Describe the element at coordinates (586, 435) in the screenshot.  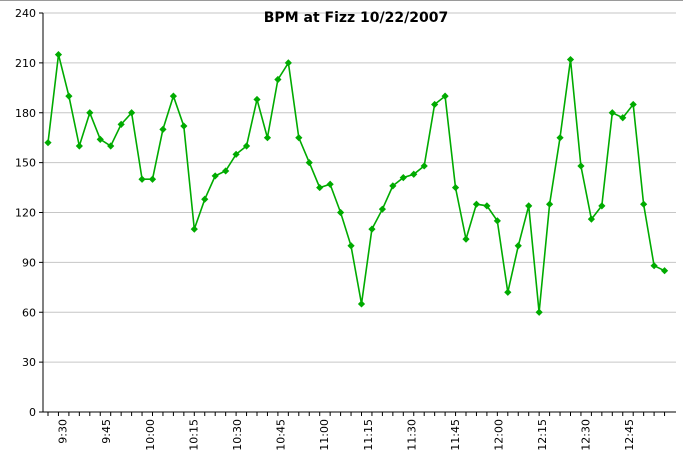
I see `x-tick-label: 12:30` at that location.